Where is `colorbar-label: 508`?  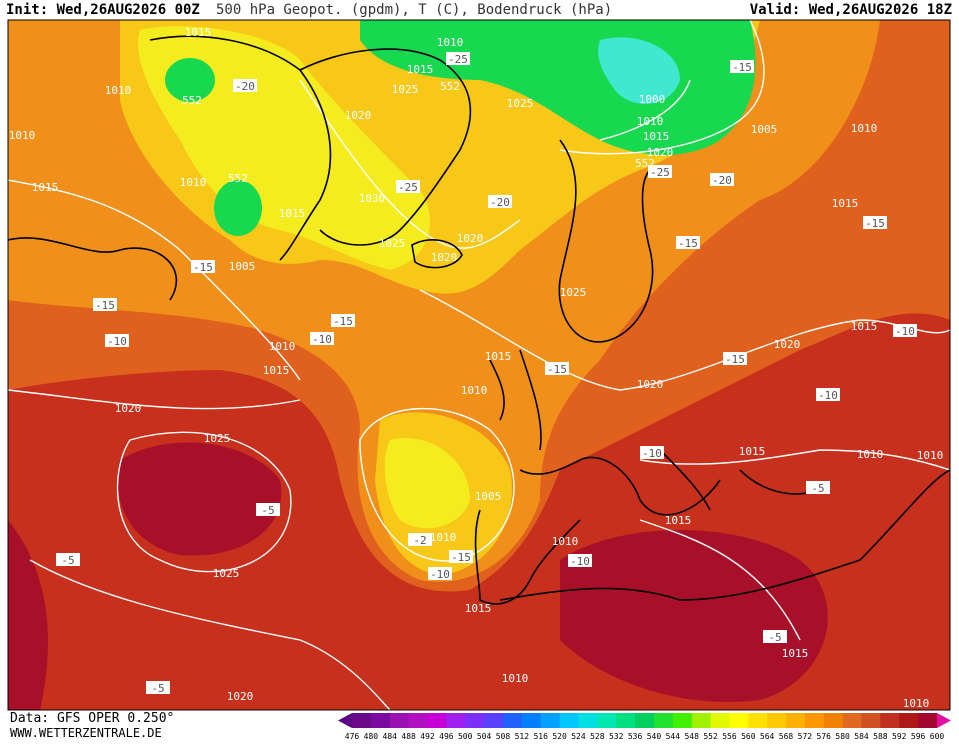 colorbar-label: 508 is located at coordinates (503, 736).